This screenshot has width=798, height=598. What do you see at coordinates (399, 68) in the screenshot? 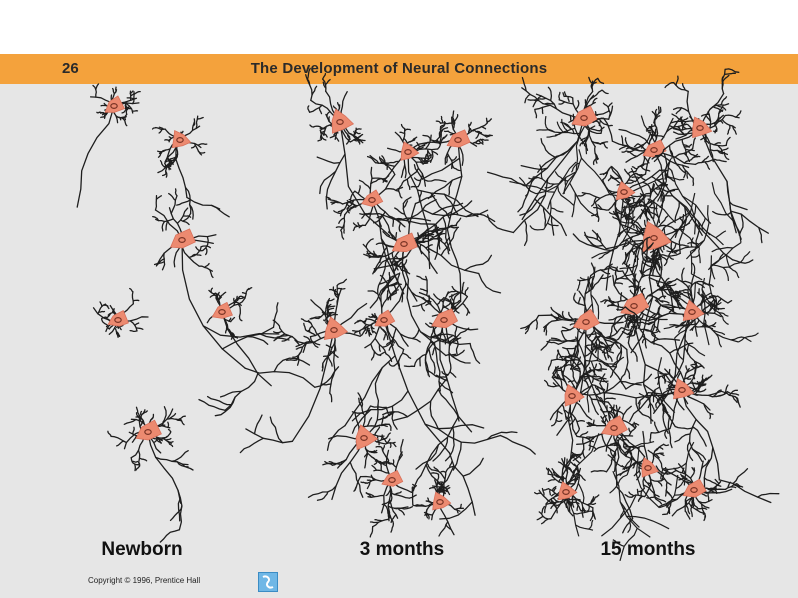
I see `slide-title: The Development of Neural Connections` at bounding box center [399, 68].